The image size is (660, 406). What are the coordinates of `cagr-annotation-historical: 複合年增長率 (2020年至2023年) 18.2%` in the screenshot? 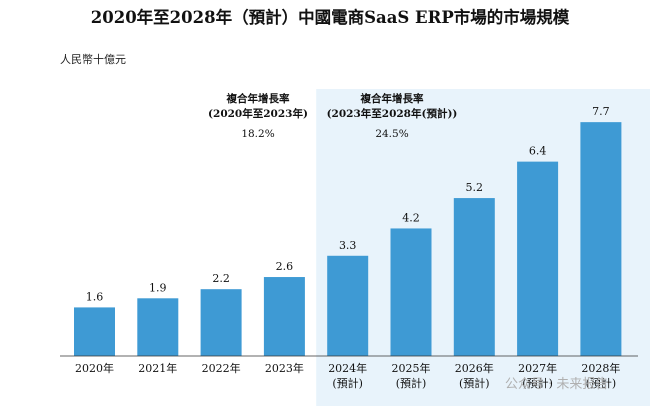 It's located at (258, 116).